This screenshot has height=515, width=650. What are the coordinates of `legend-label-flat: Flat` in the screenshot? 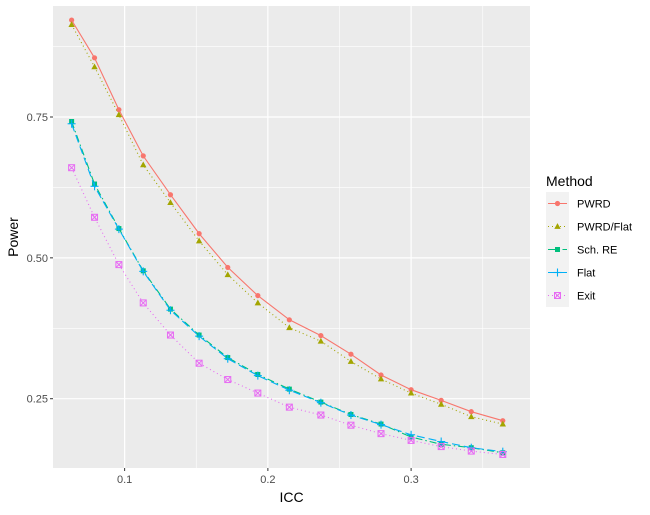 It's located at (586, 274).